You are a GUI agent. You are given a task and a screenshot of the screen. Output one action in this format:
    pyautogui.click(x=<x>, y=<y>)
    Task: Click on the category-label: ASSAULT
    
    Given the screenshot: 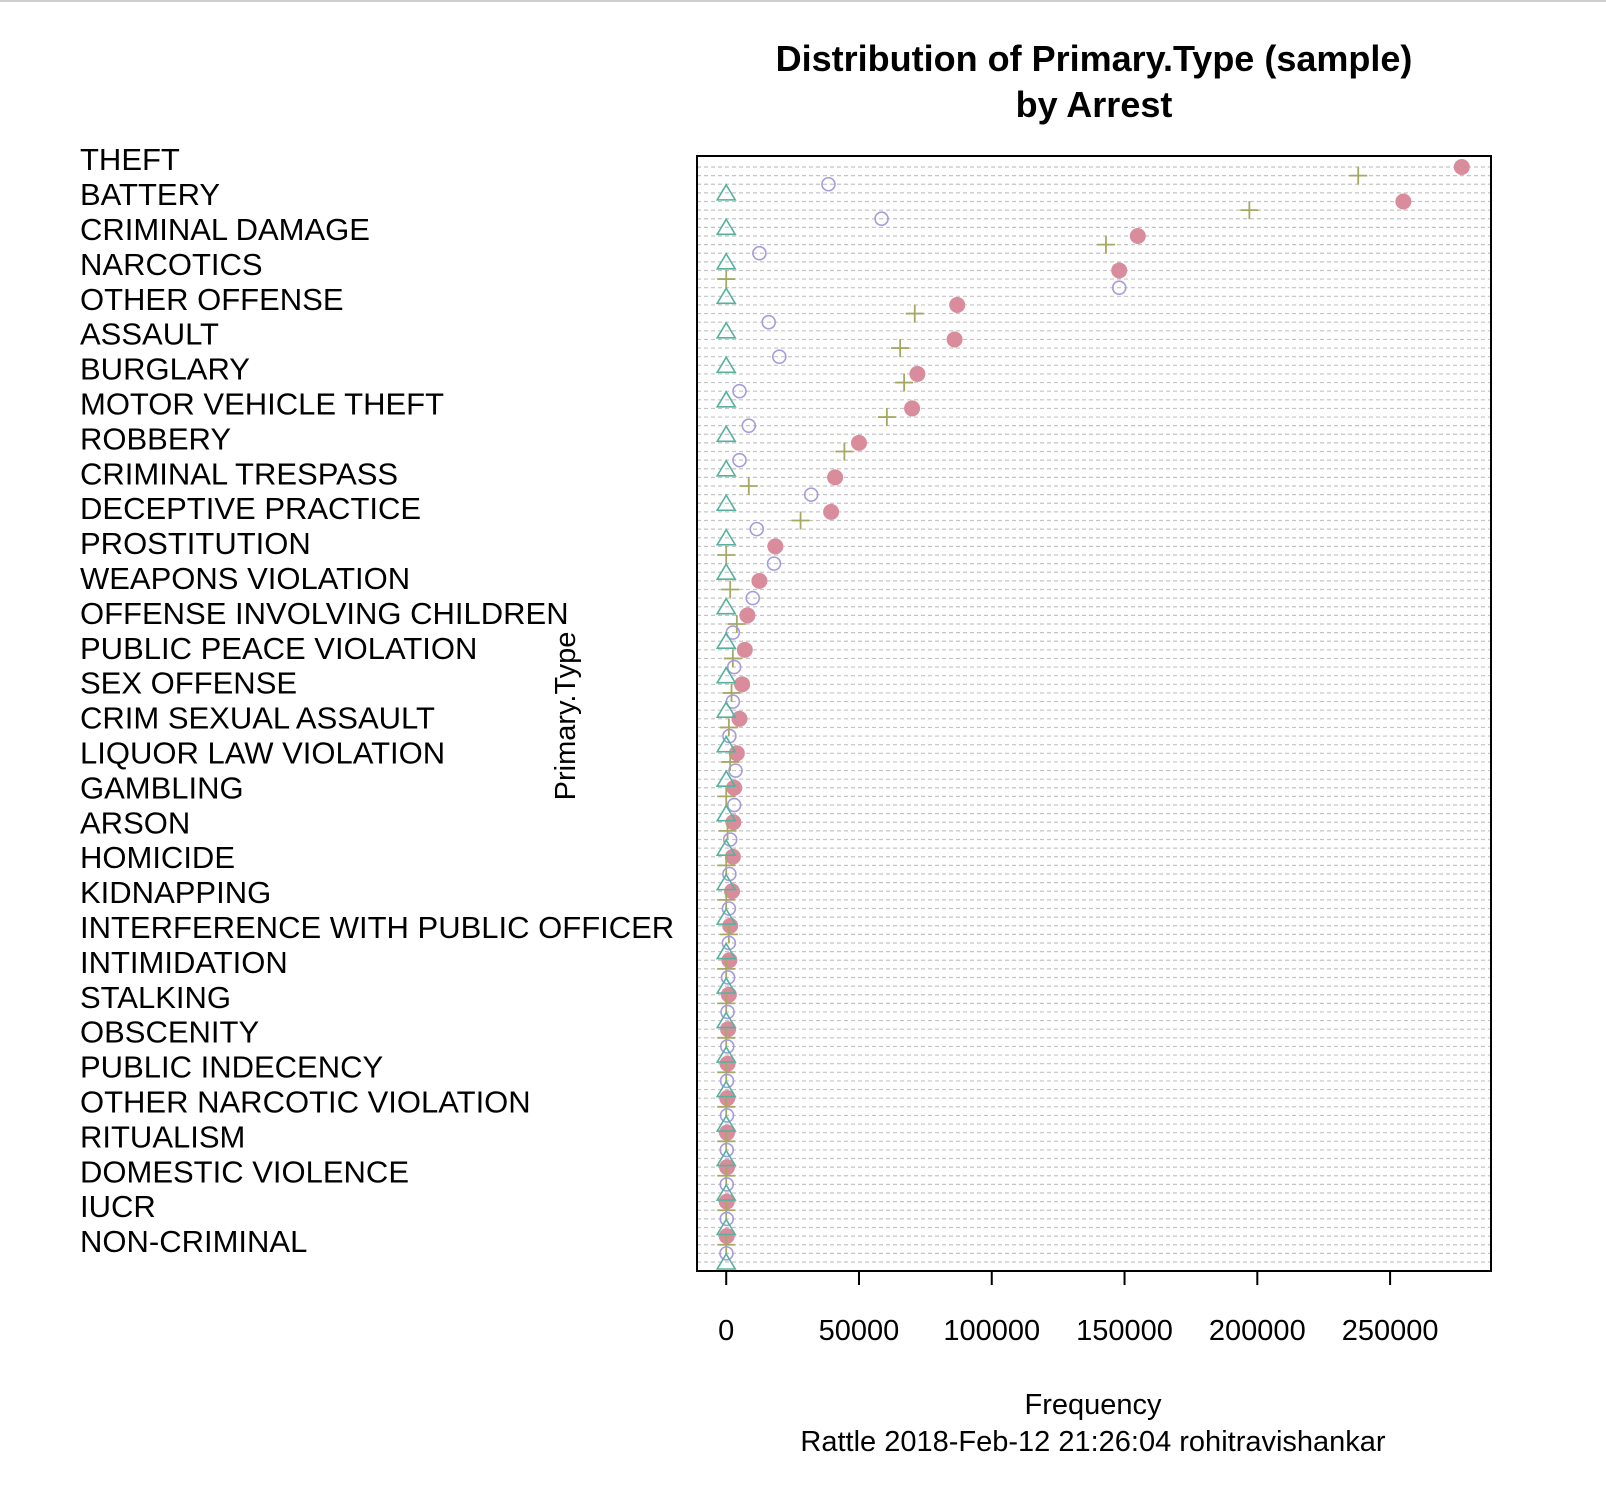 What is the action you would take?
    pyautogui.click(x=149, y=334)
    